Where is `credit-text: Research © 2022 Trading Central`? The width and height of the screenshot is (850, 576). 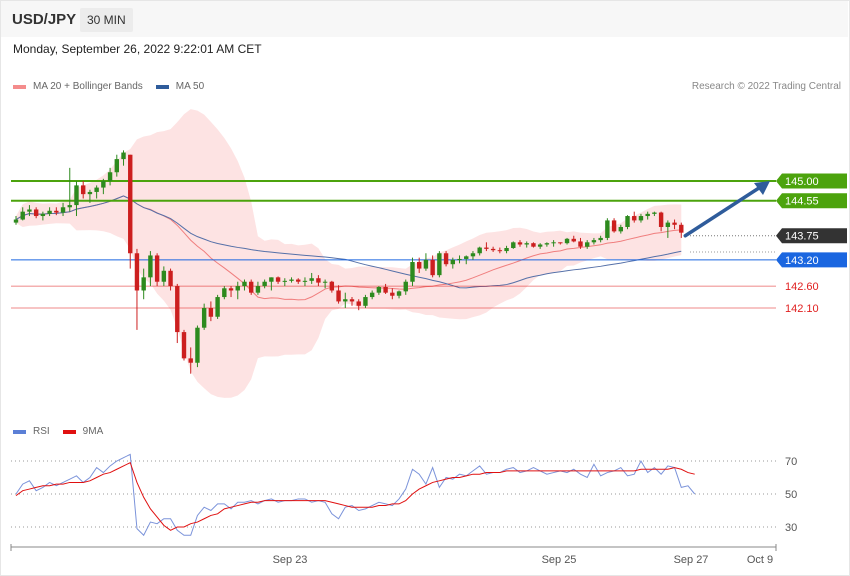
credit-text: Research © 2022 Trading Central is located at coordinates (766, 86).